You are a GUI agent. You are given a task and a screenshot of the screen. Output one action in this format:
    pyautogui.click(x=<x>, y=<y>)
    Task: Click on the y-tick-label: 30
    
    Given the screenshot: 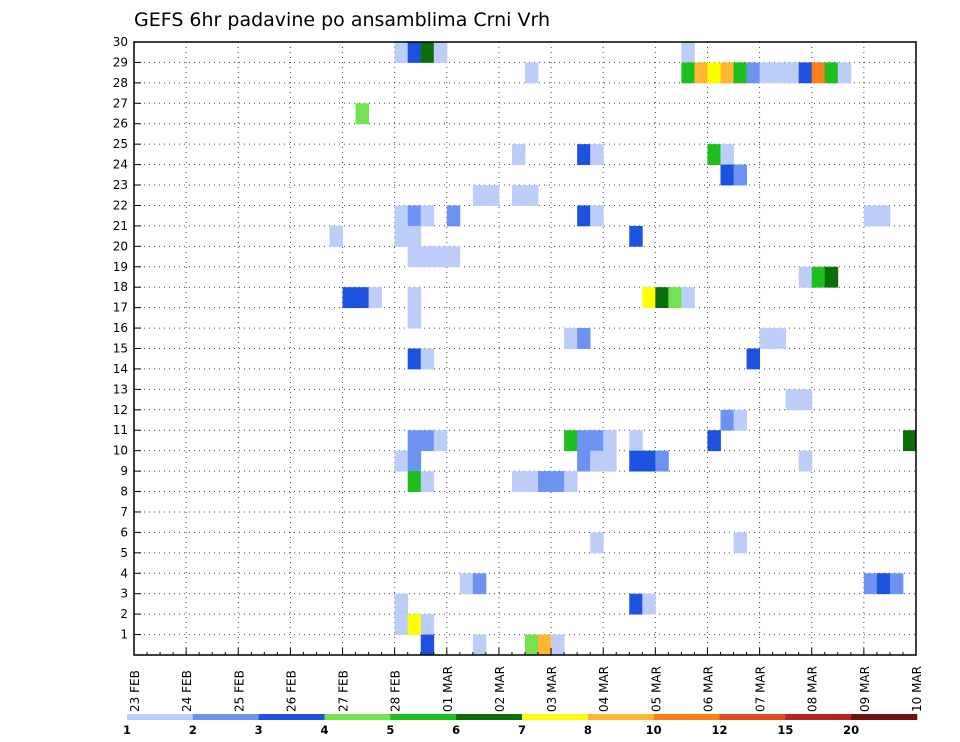 What is the action you would take?
    pyautogui.click(x=120, y=42)
    